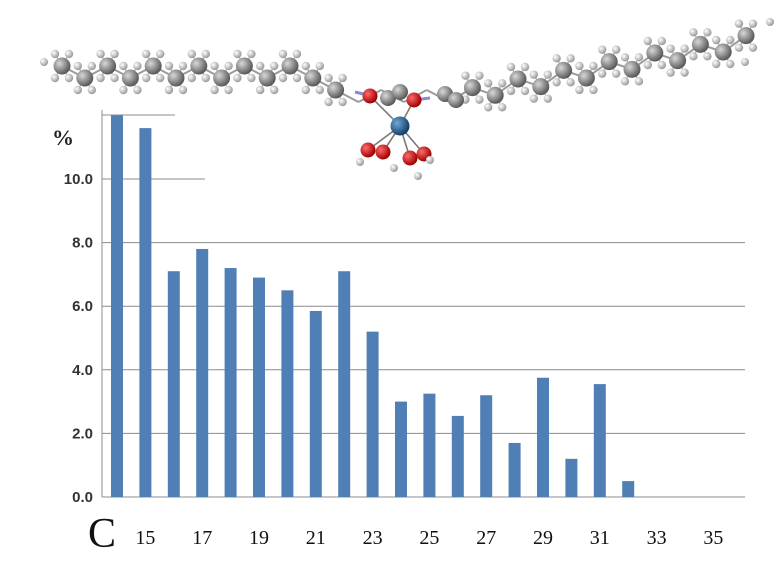 The image size is (777, 569). What do you see at coordinates (82, 497) in the screenshot?
I see `y-tick-label: 0.0` at bounding box center [82, 497].